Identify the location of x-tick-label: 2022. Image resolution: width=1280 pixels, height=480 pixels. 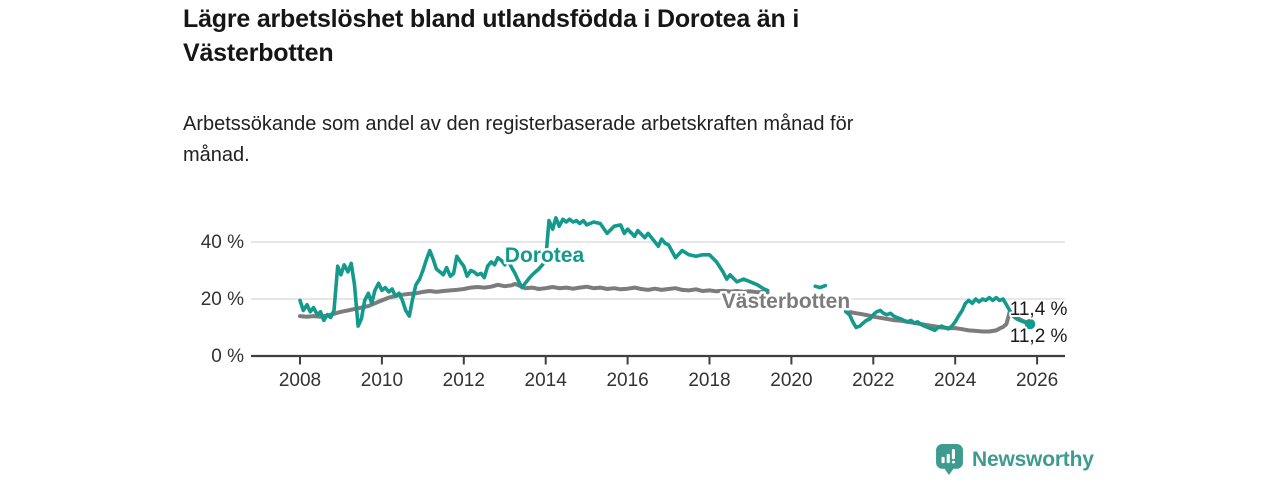
(873, 380).